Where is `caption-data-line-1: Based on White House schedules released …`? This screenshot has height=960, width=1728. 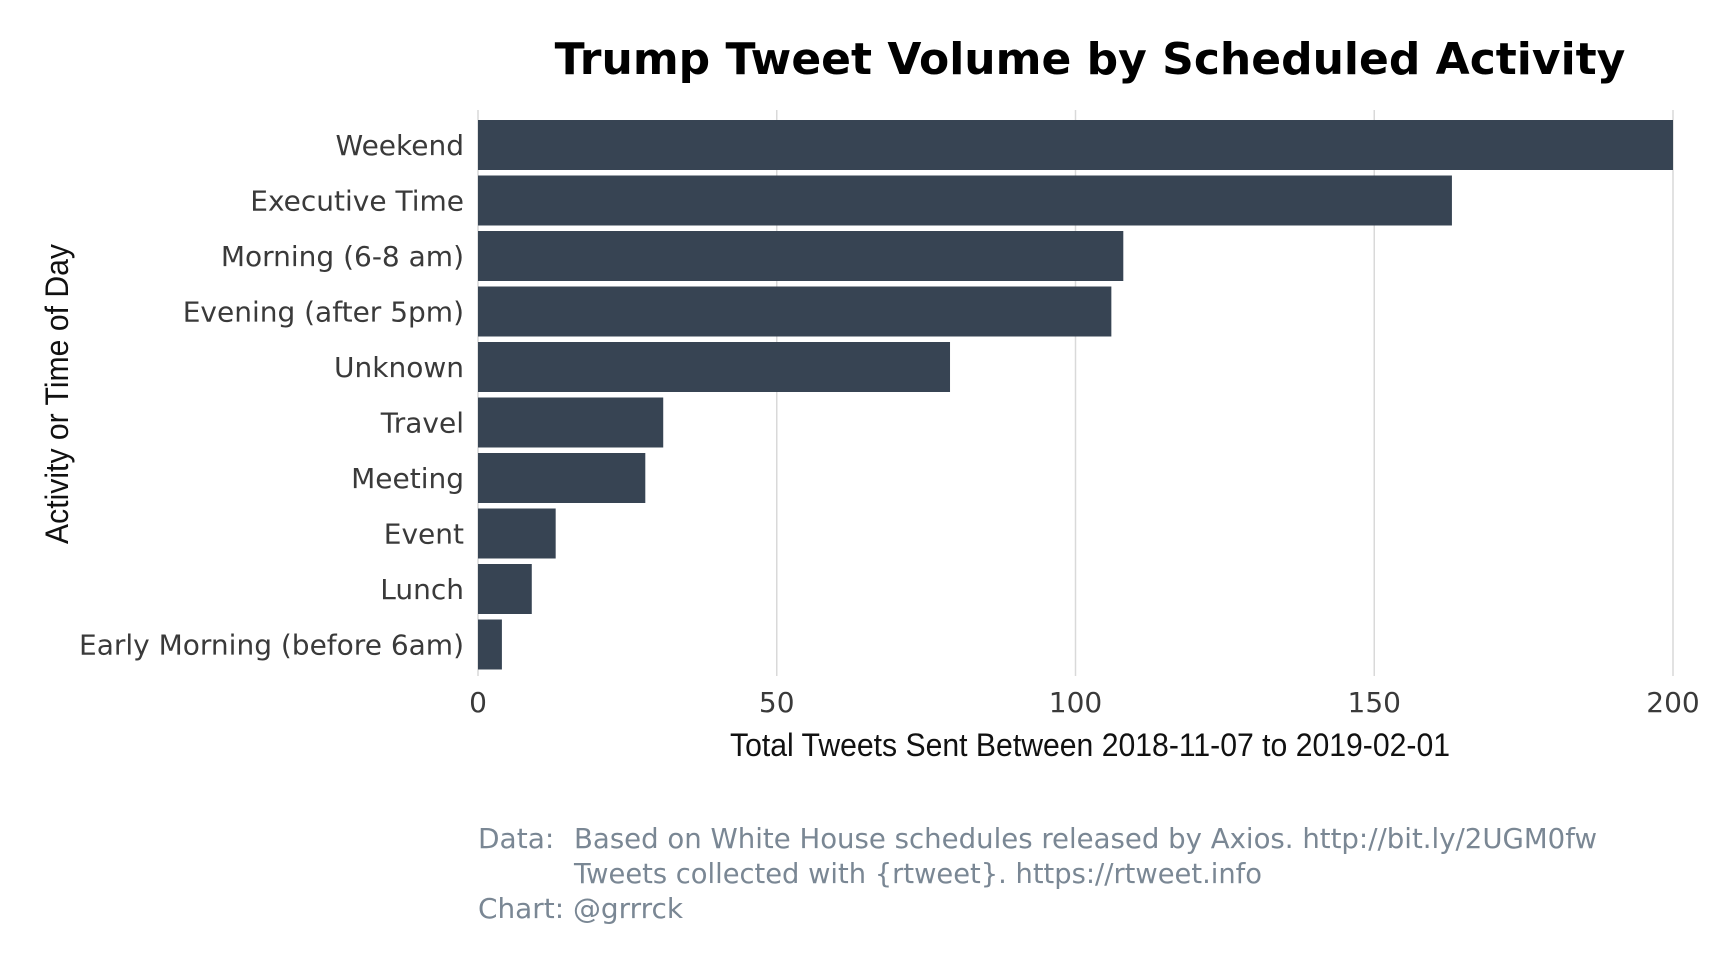 caption-data-line-1: Based on White House schedules released … is located at coordinates (1085, 838).